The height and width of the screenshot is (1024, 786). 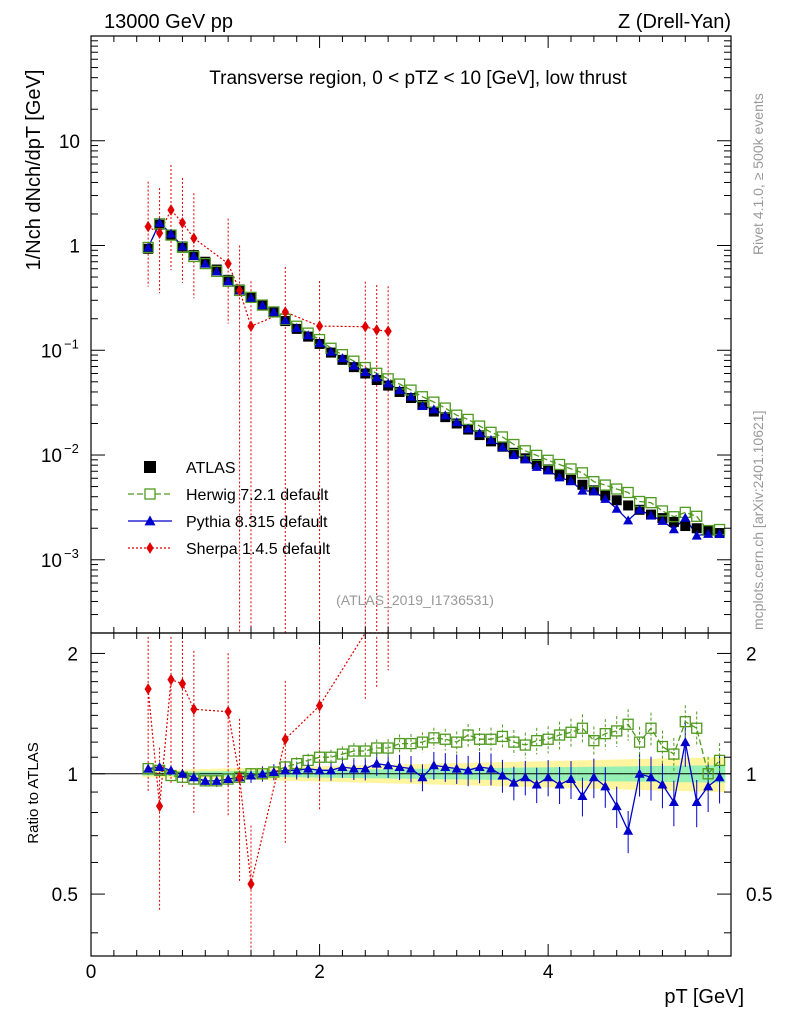 What do you see at coordinates (258, 549) in the screenshot?
I see `legend-label: Sherpa 1.4.5 default` at bounding box center [258, 549].